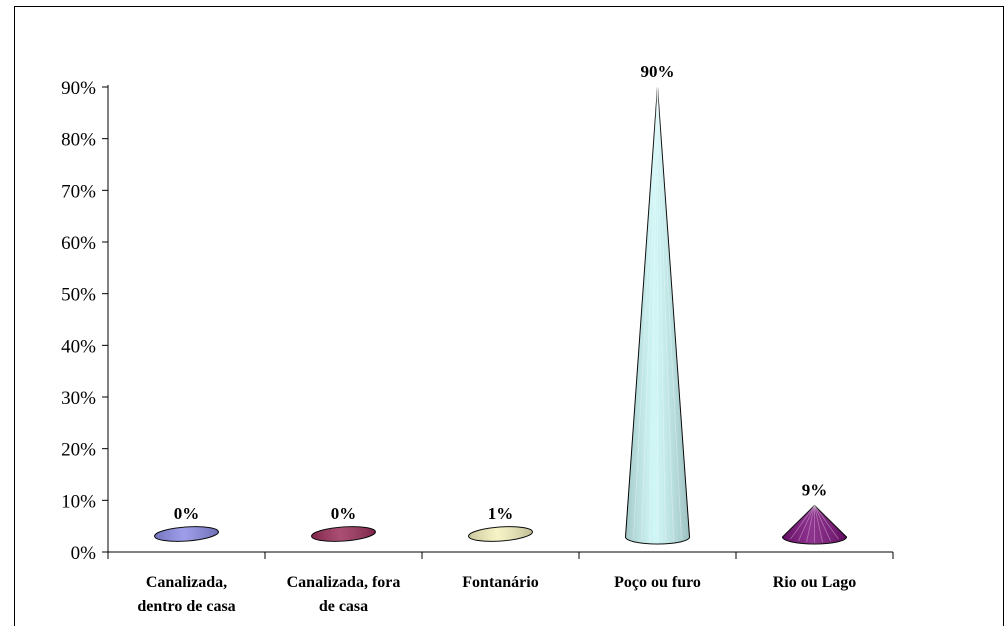  I want to click on category-label: Fontanário, so click(500, 582).